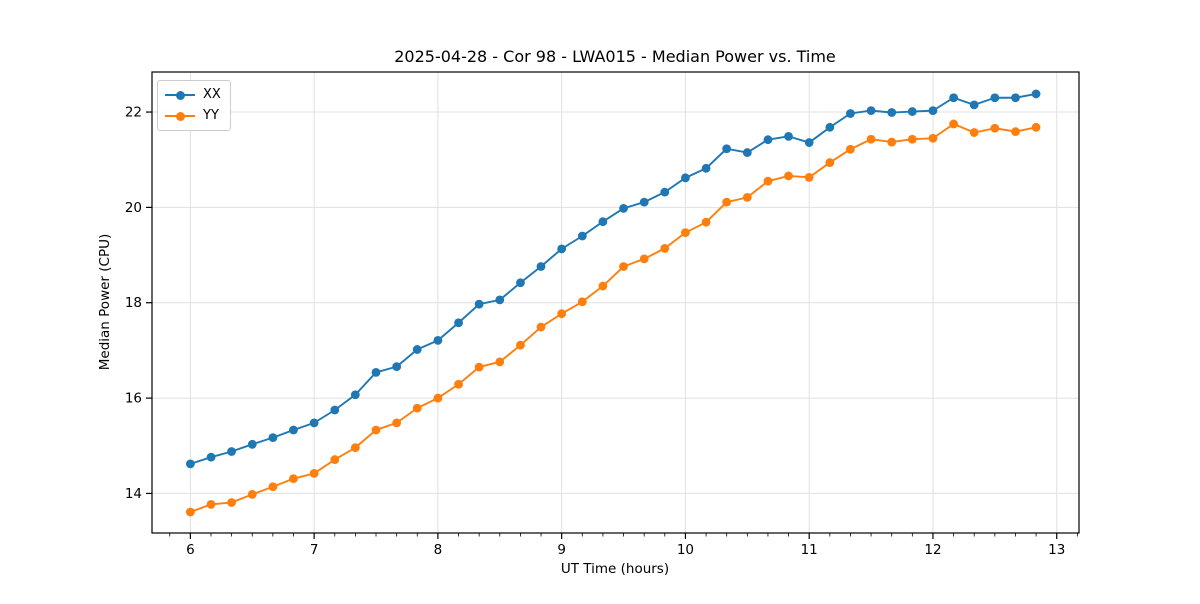 This screenshot has height=604, width=1200. What do you see at coordinates (133, 208) in the screenshot?
I see `y-tick-label: 20` at bounding box center [133, 208].